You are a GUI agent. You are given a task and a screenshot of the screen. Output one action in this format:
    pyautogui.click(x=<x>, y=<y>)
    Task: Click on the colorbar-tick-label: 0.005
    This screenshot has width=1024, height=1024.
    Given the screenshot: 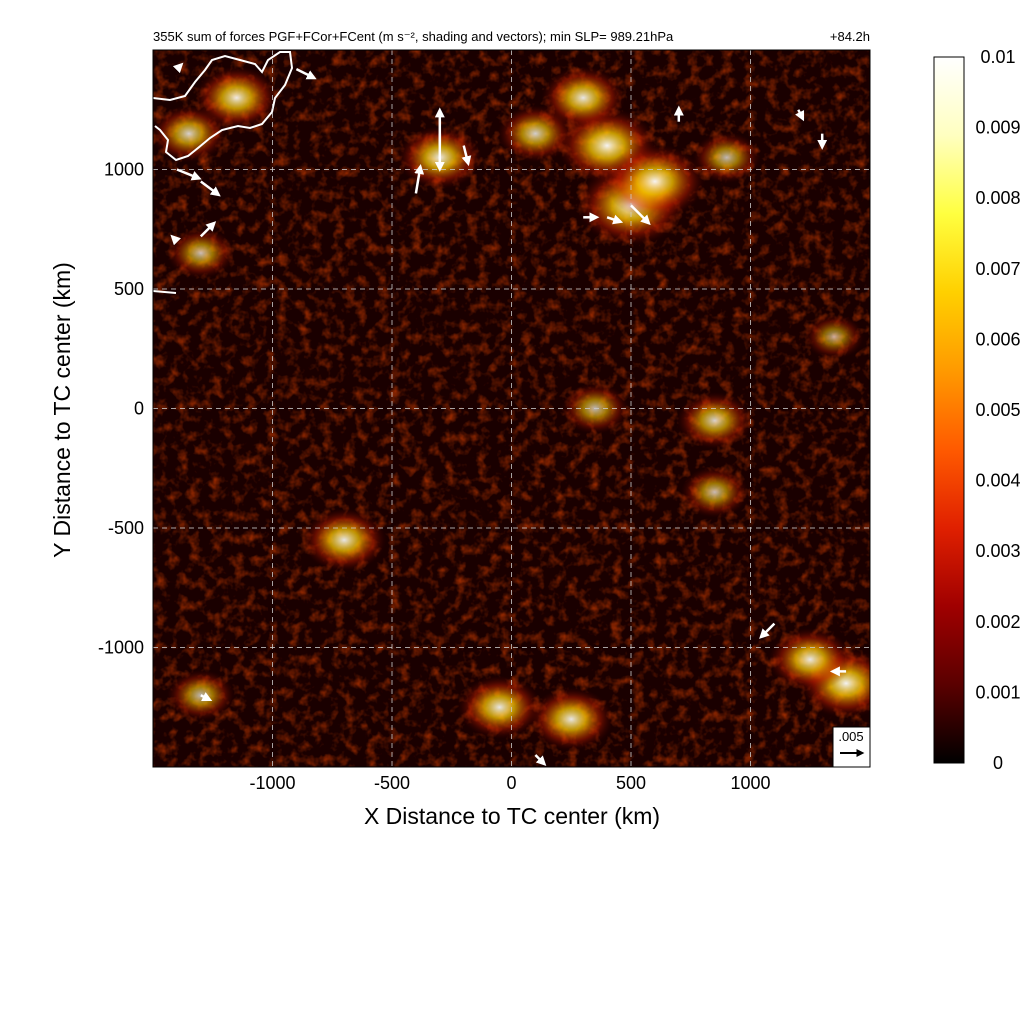 What is the action you would take?
    pyautogui.click(x=997, y=410)
    